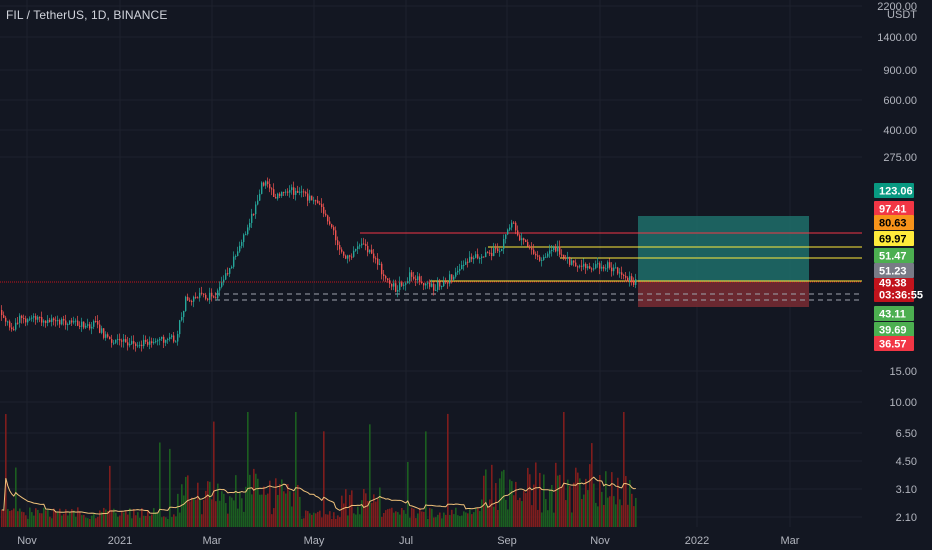 The height and width of the screenshot is (550, 932). I want to click on position-zones, so click(723, 261).